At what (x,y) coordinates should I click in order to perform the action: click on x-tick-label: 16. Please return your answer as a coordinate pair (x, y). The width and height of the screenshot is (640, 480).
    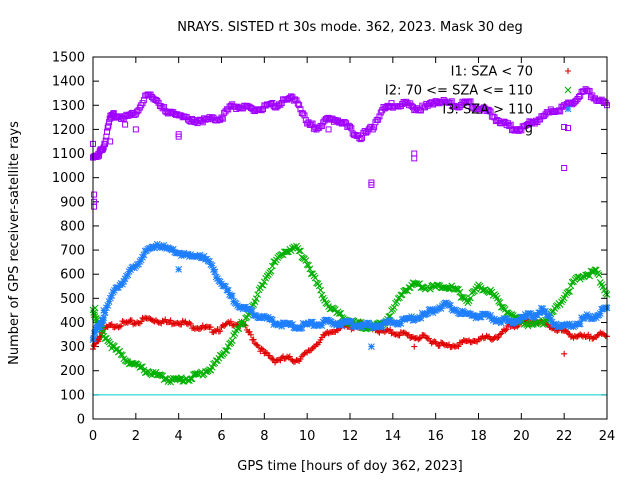
    Looking at the image, I should click on (435, 436).